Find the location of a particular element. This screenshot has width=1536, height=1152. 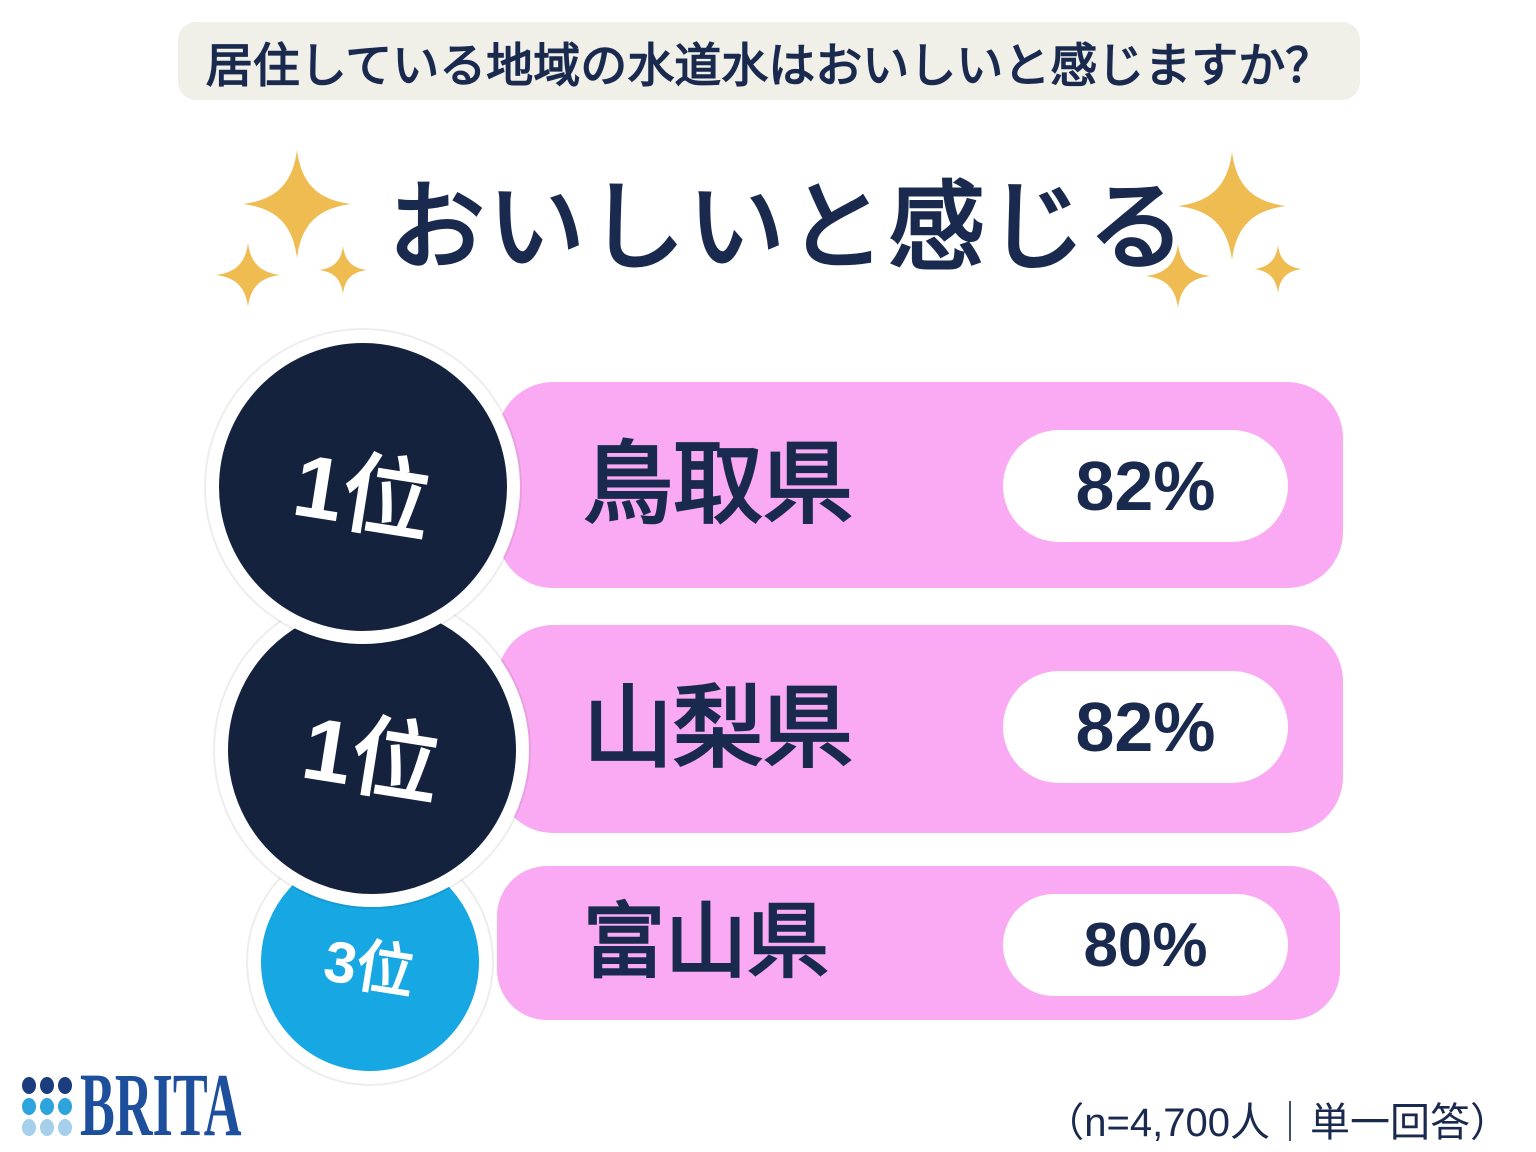

prefecture-label-3: 富山県 is located at coordinates (706, 942).